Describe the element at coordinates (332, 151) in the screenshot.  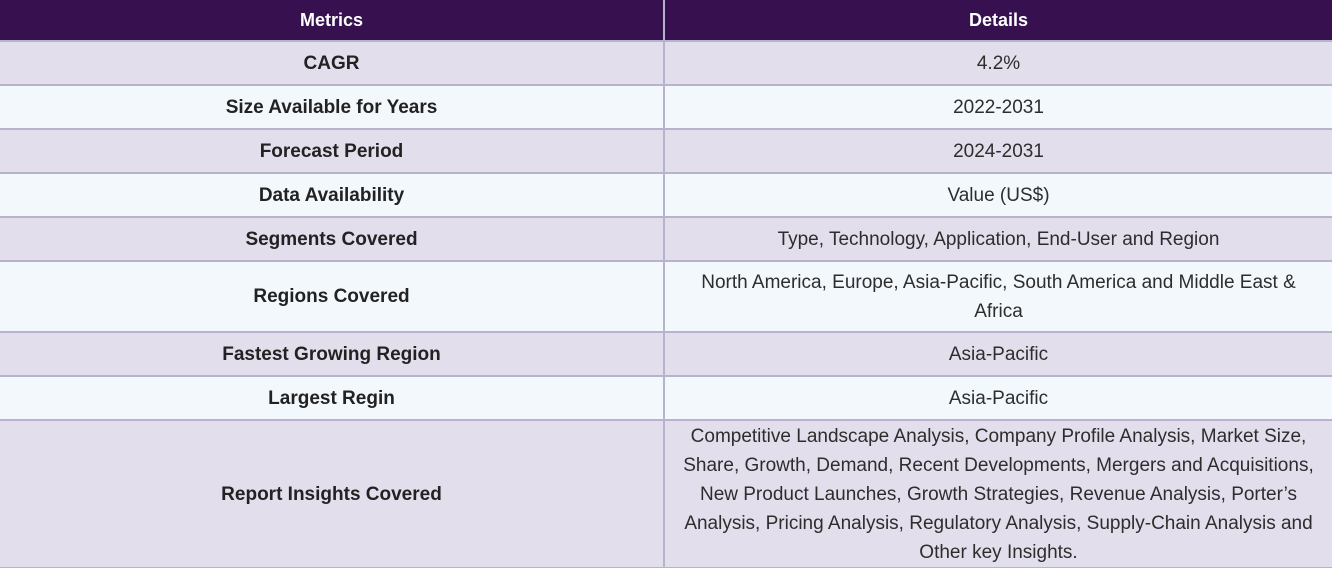
I see `metric-cell: Forecast Period` at that location.